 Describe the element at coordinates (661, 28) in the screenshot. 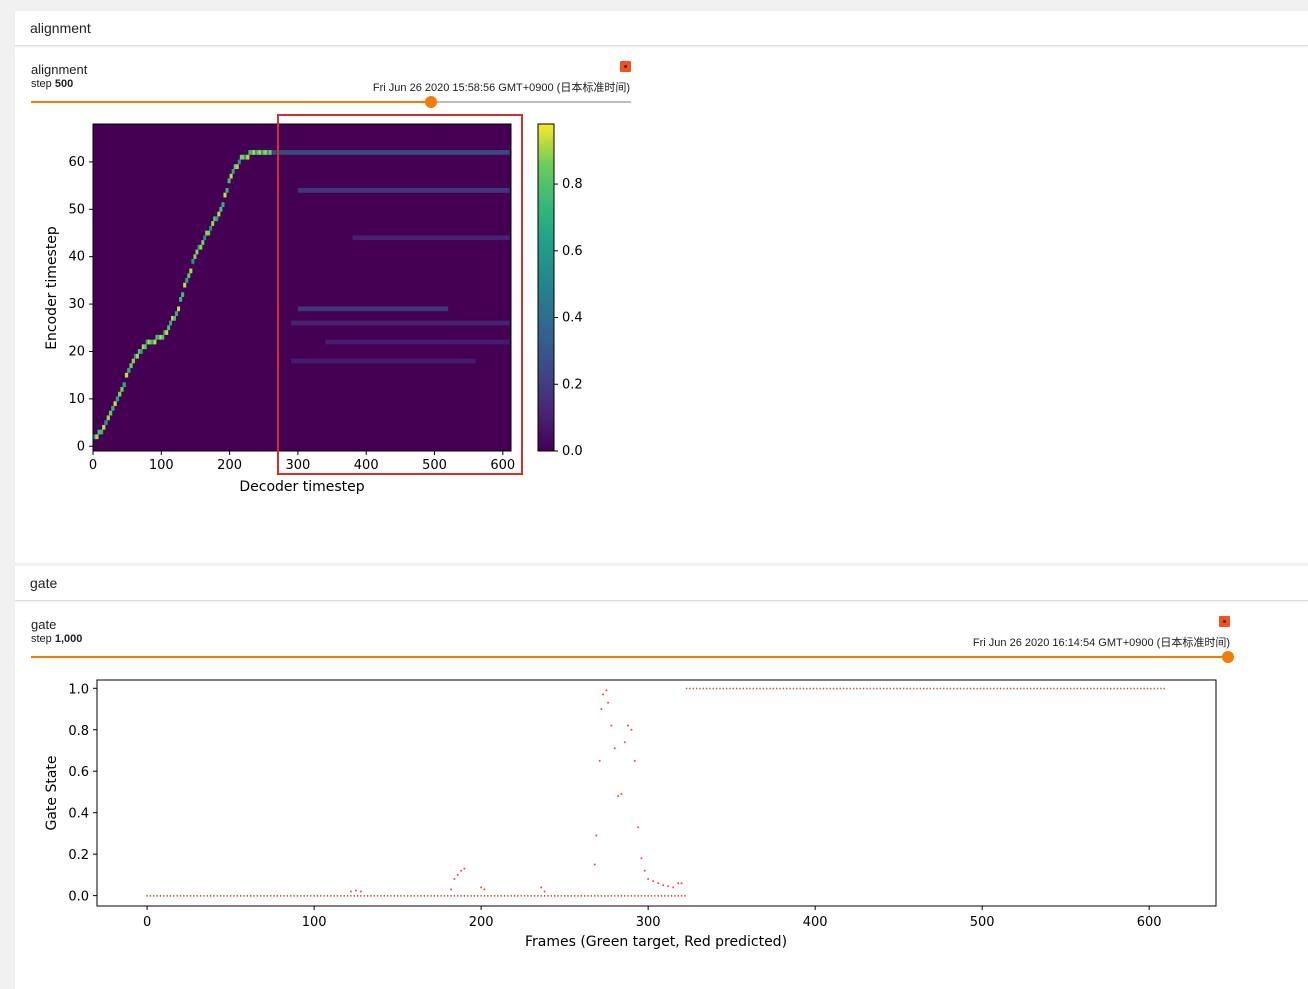

I see `alignment-card-header: alignment` at that location.